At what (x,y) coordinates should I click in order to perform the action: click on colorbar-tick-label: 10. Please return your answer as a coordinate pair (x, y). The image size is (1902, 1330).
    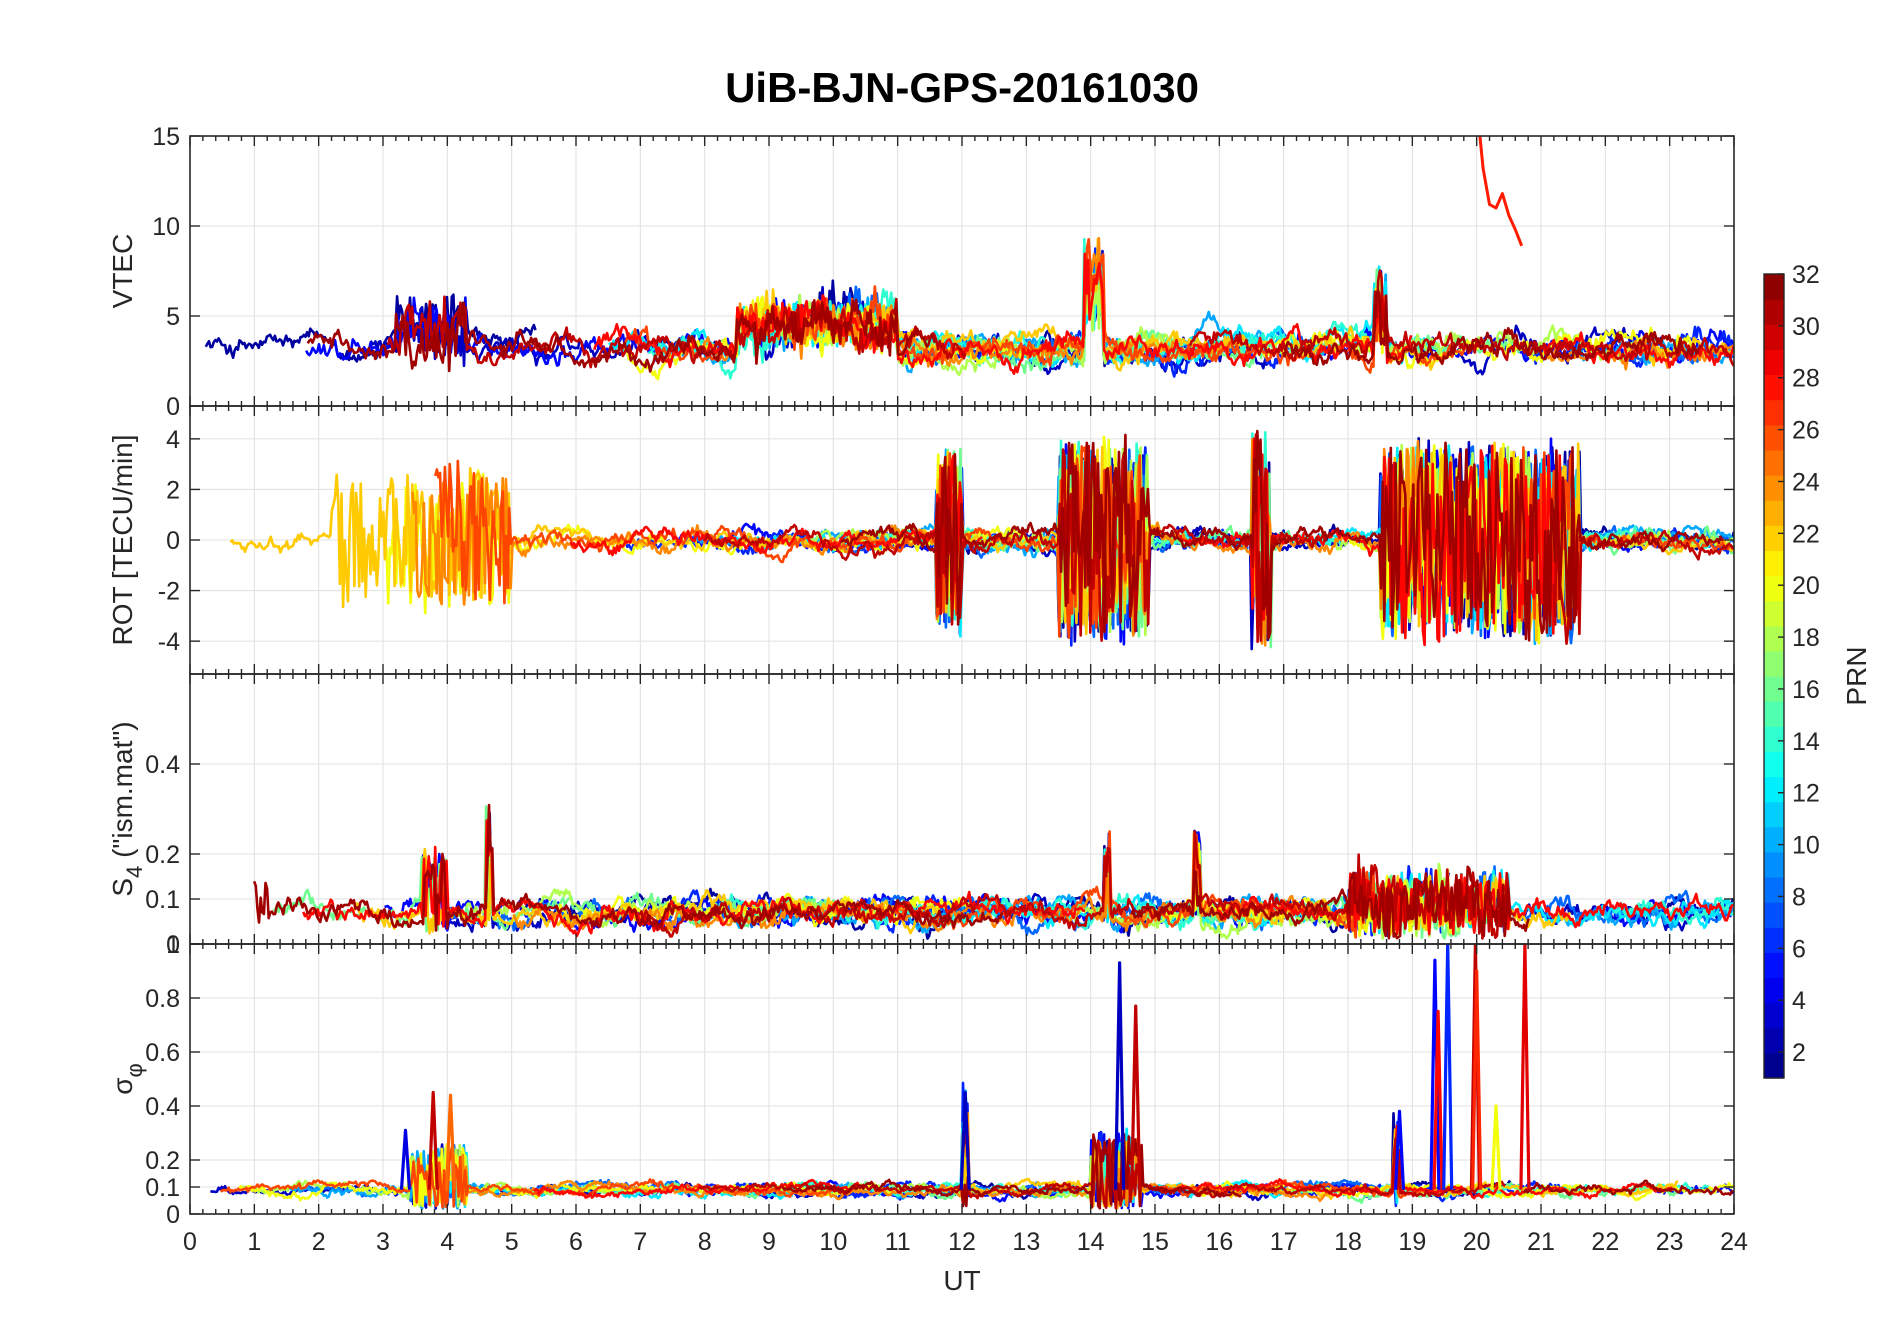
    Looking at the image, I should click on (1806, 846).